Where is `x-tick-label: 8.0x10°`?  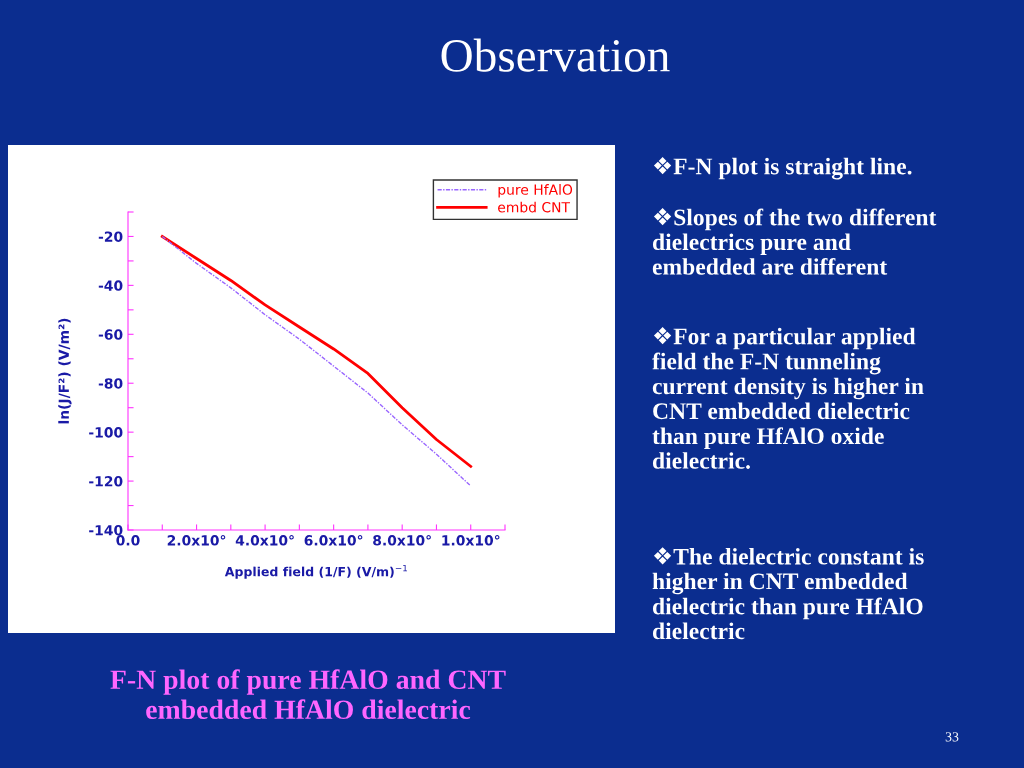
x-tick-label: 8.0x10° is located at coordinates (402, 540).